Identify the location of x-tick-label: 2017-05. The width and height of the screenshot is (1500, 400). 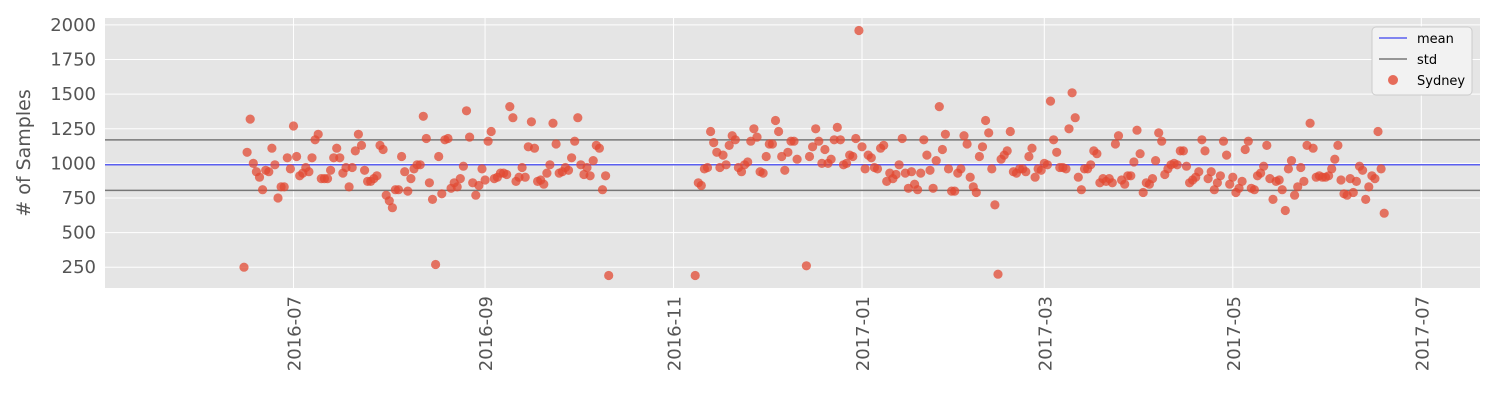
(1234, 333).